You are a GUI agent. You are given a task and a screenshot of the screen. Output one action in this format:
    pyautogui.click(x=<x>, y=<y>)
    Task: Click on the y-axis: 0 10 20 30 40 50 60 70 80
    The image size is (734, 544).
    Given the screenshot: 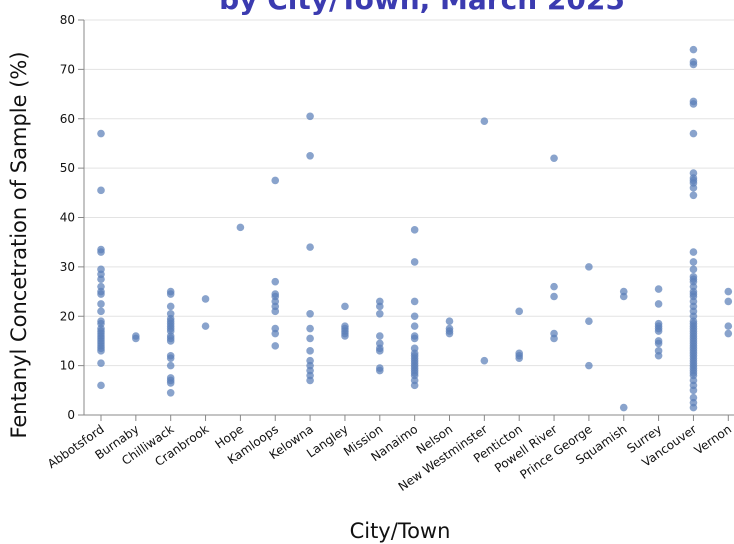 What is the action you would take?
    pyautogui.click(x=72, y=217)
    